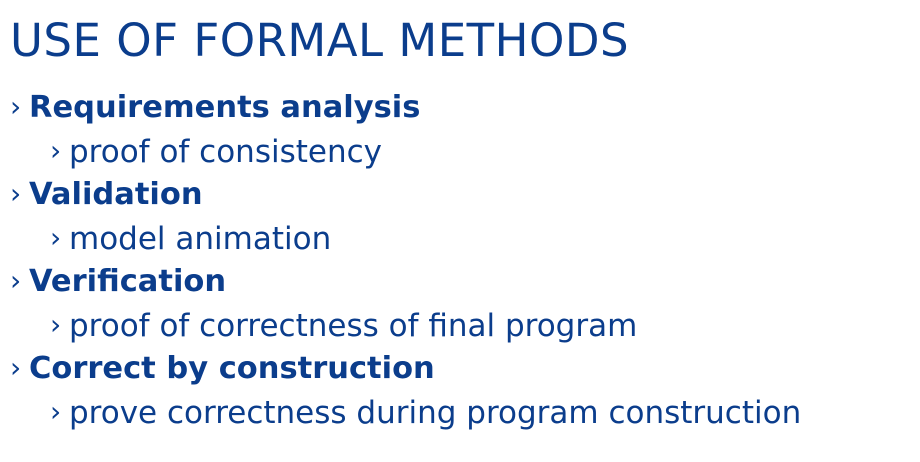 The image size is (920, 462). What do you see at coordinates (128, 281) in the screenshot?
I see `bullet-text: Verification` at bounding box center [128, 281].